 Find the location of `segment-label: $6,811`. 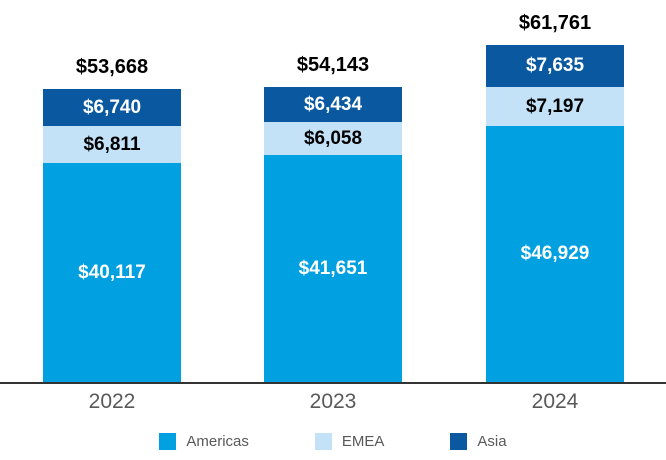

segment-label: $6,811 is located at coordinates (112, 144).